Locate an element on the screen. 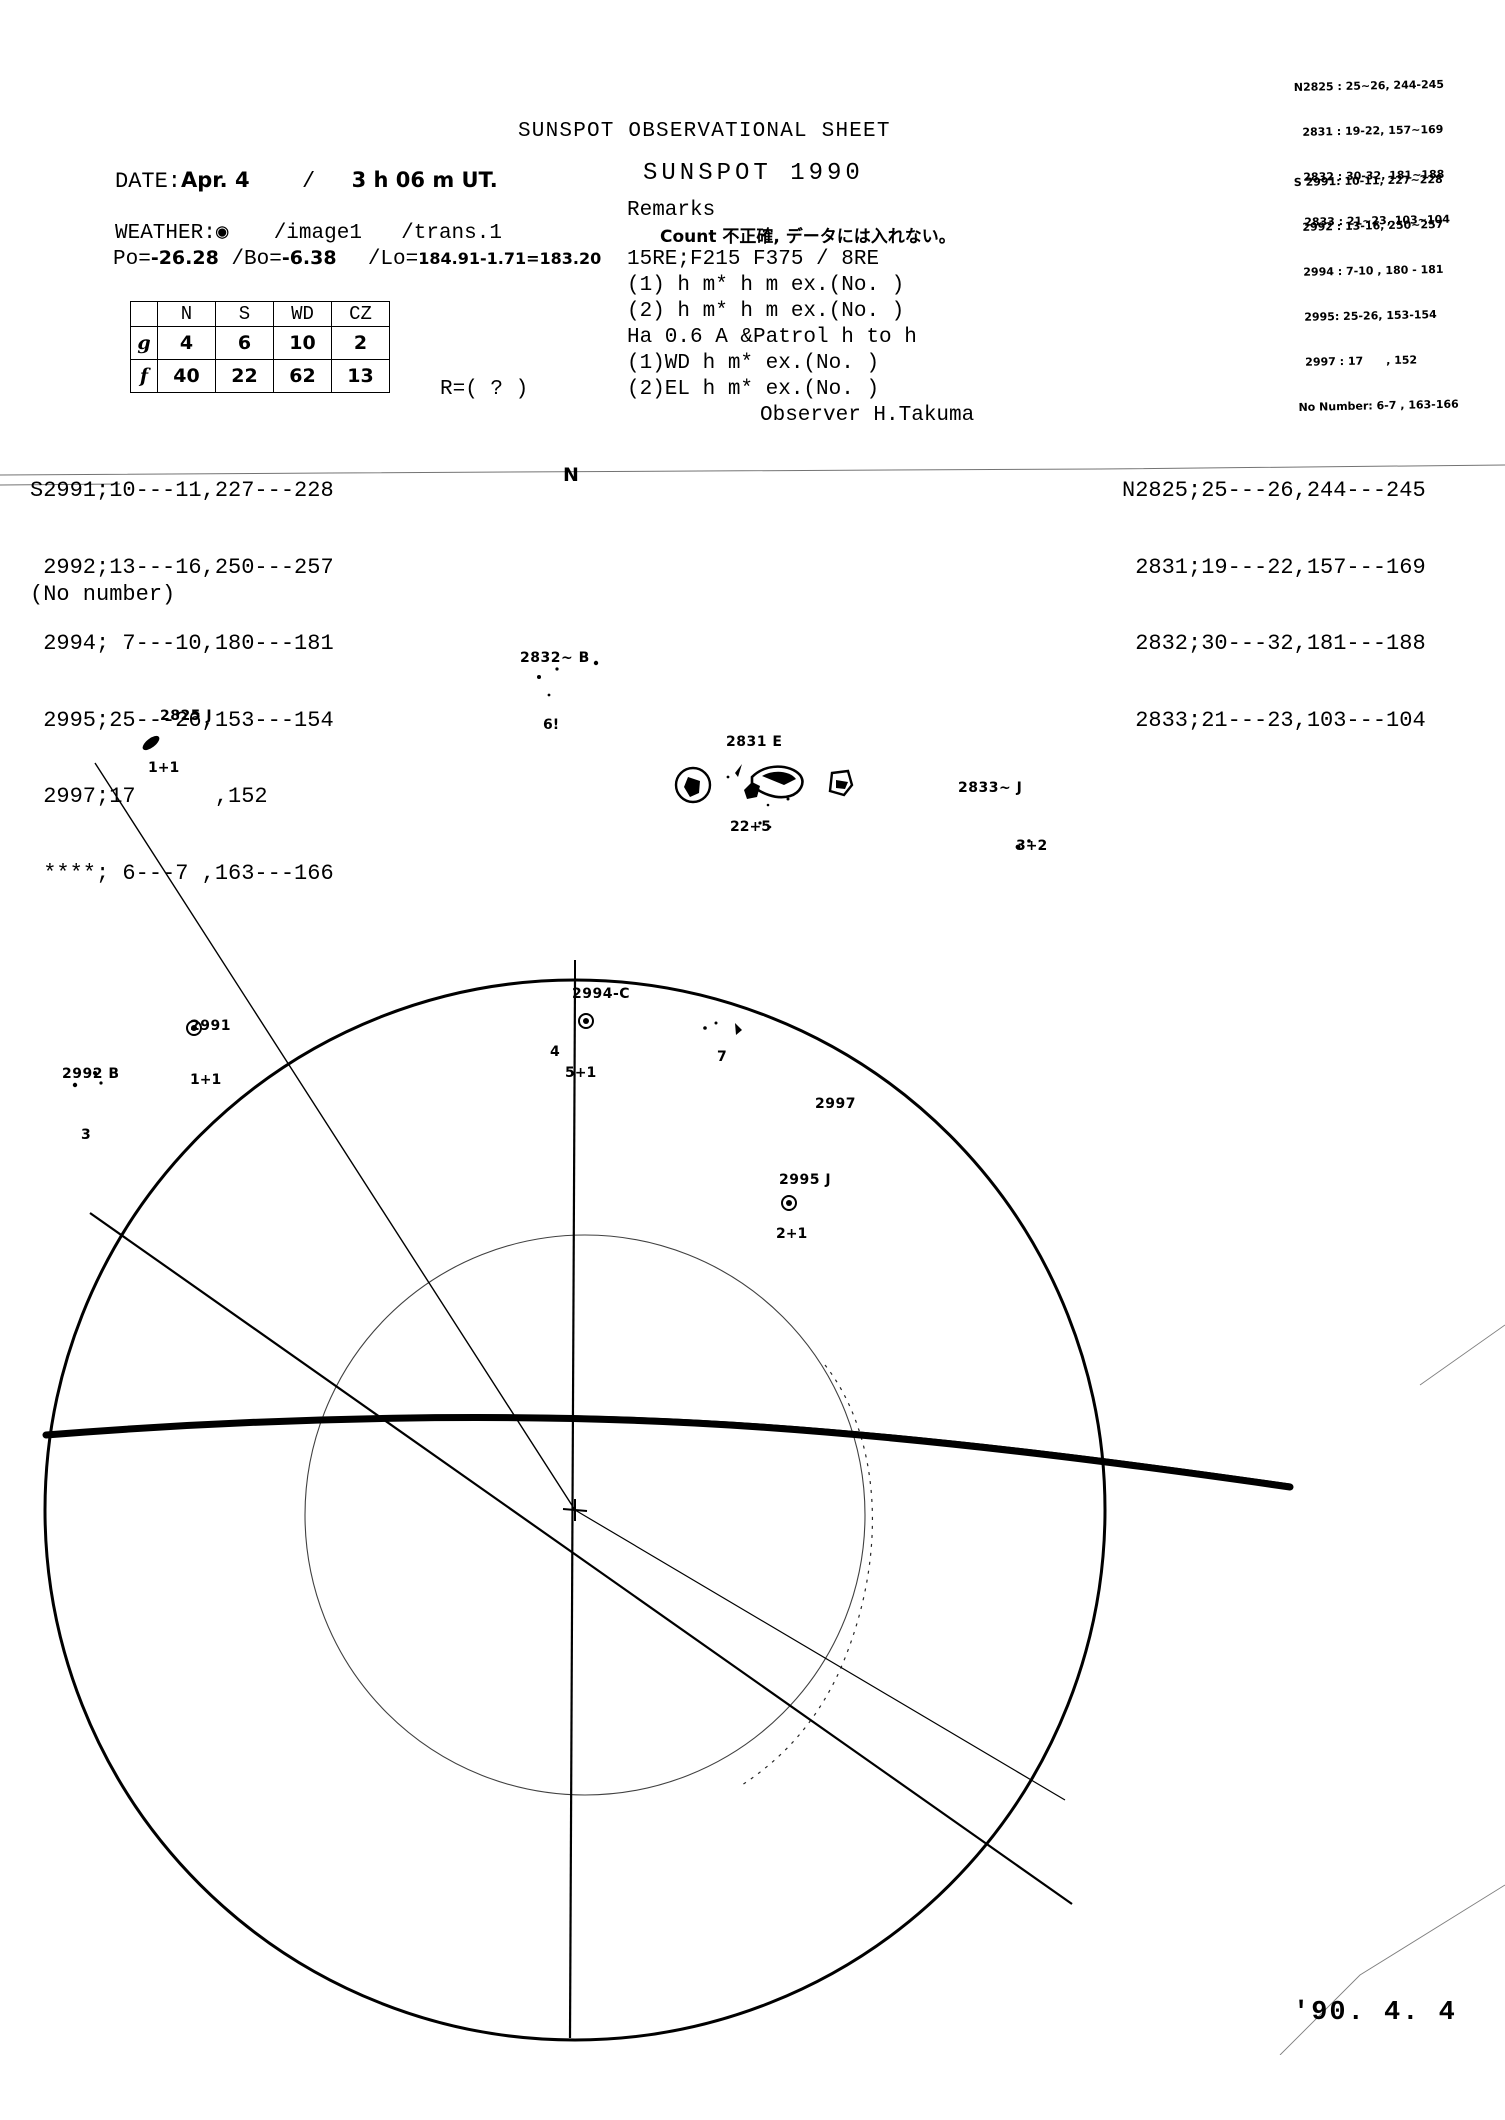 The height and width of the screenshot is (2120, 1505). counts-col-n: N is located at coordinates (186, 314).